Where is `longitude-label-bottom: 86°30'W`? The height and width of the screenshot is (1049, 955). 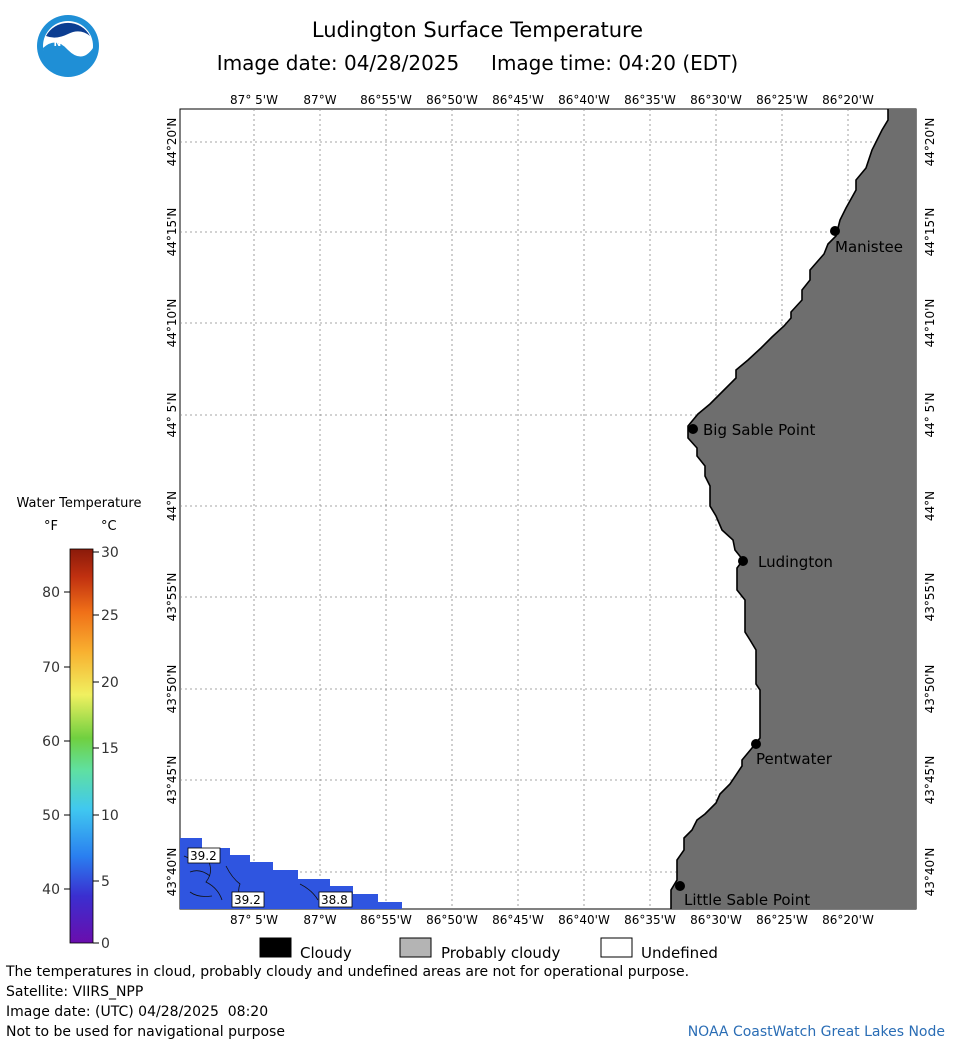 longitude-label-bottom: 86°30'W is located at coordinates (716, 920).